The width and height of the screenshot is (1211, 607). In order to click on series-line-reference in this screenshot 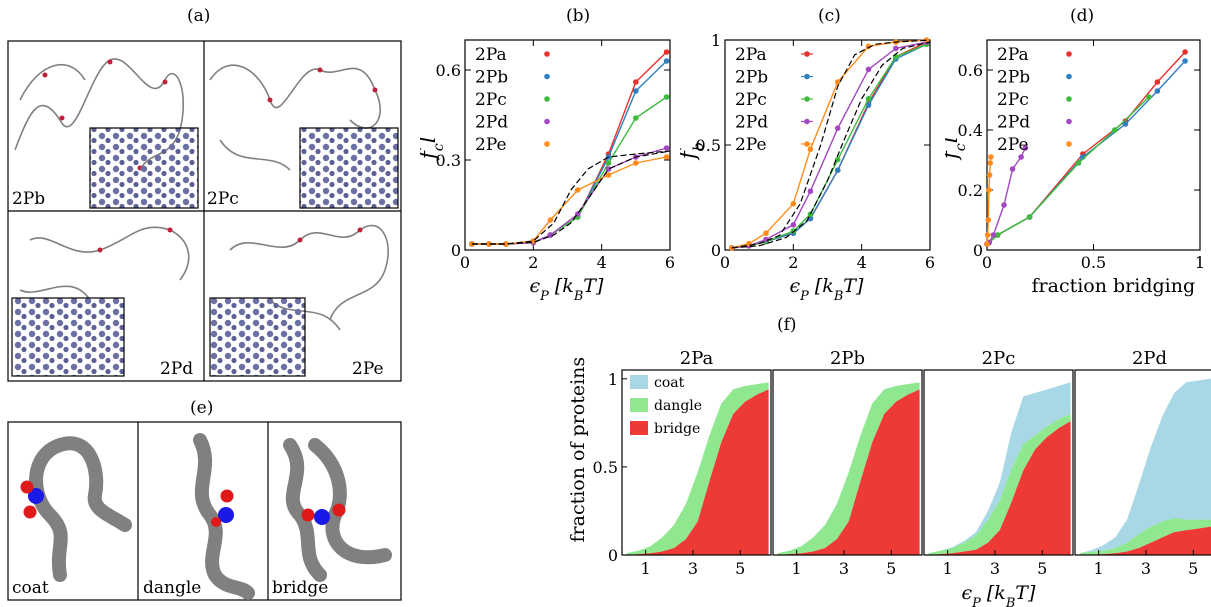, I will do `click(571, 197)`.